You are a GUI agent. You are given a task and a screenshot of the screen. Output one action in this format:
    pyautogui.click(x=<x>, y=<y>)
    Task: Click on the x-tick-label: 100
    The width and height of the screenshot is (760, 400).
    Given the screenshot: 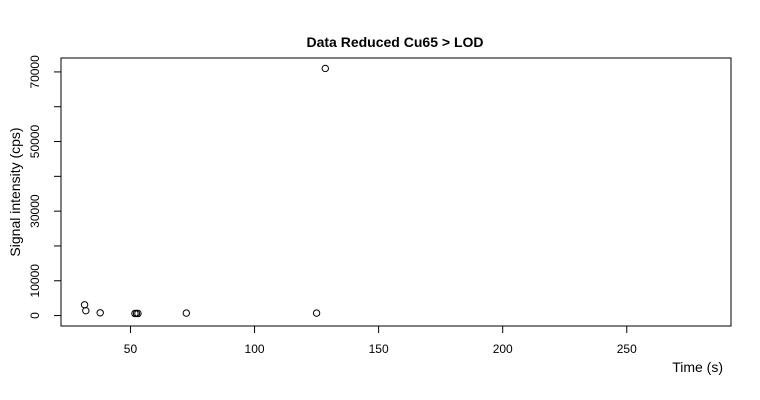 What is the action you would take?
    pyautogui.click(x=255, y=349)
    